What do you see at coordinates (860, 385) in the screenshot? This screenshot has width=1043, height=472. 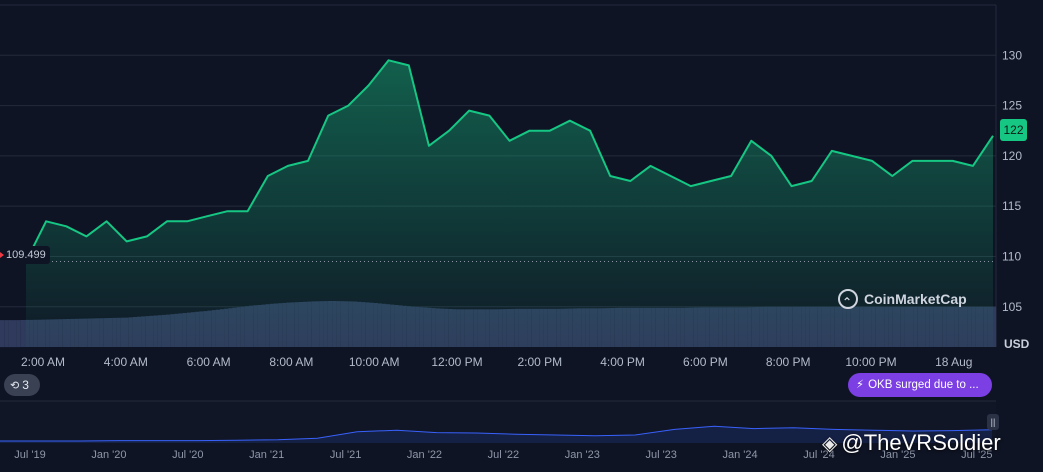 I see `lightning-icon: ⚡` at bounding box center [860, 385].